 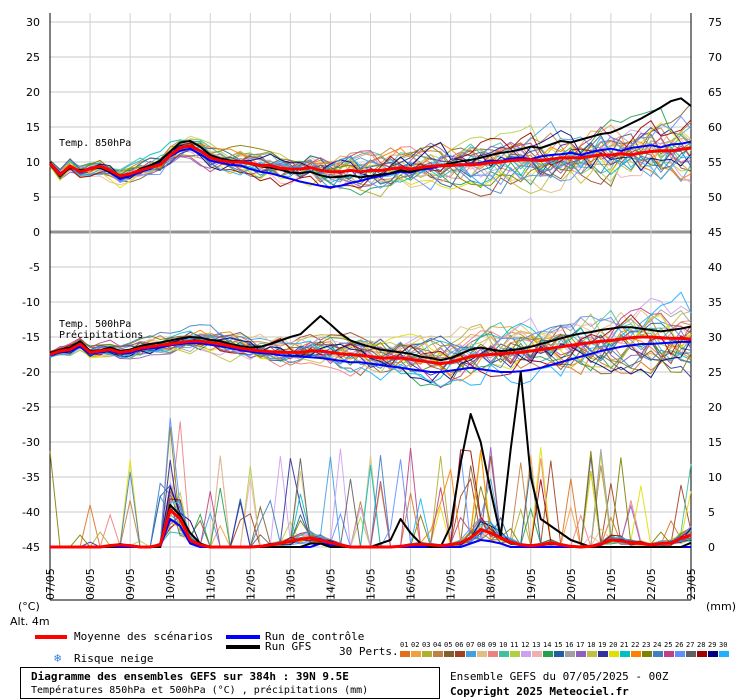 What do you see at coordinates (715, 197) in the screenshot?
I see `right-tick-label: 50` at bounding box center [715, 197].